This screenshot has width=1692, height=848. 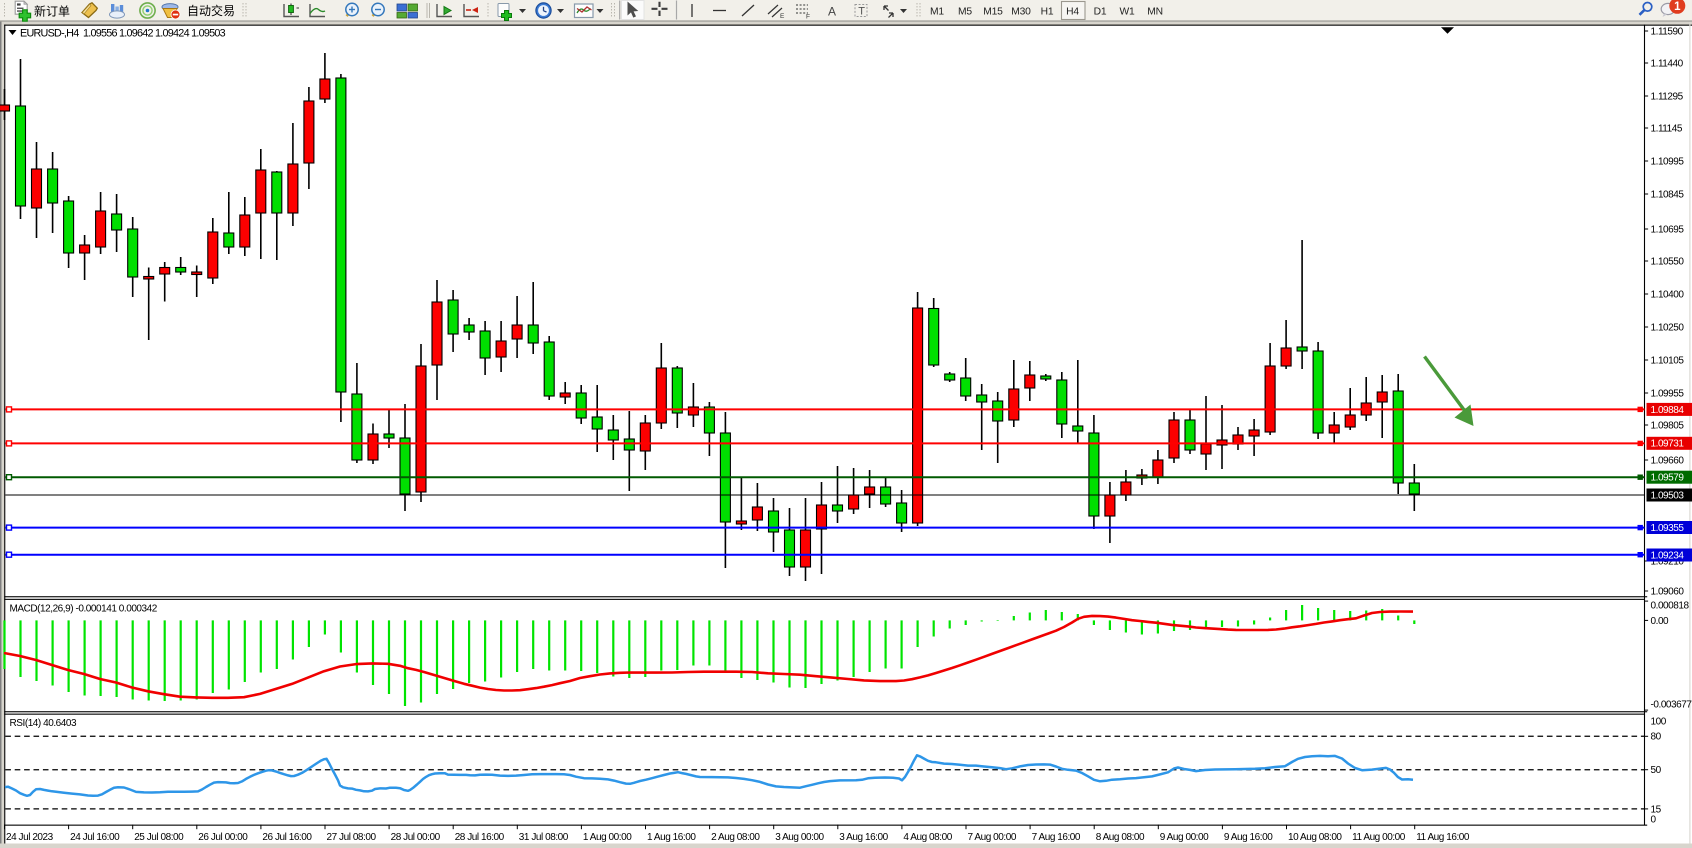 I want to click on svg-text: 26 Jul 16:00, so click(x=287, y=837).